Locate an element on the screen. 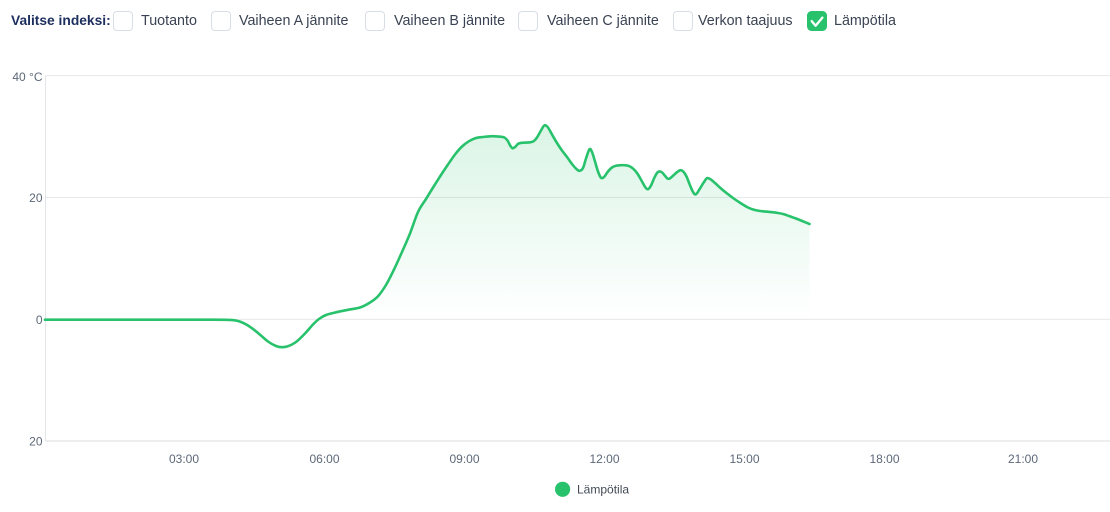 The height and width of the screenshot is (512, 1110). svg-text: 0 is located at coordinates (39, 320).